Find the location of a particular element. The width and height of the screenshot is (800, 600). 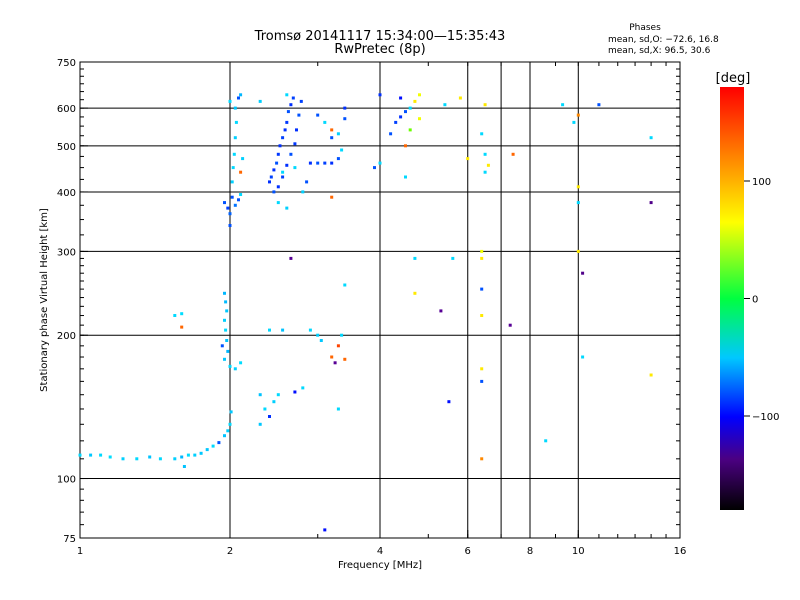

y-tick-label: 75 is located at coordinates (69, 539).